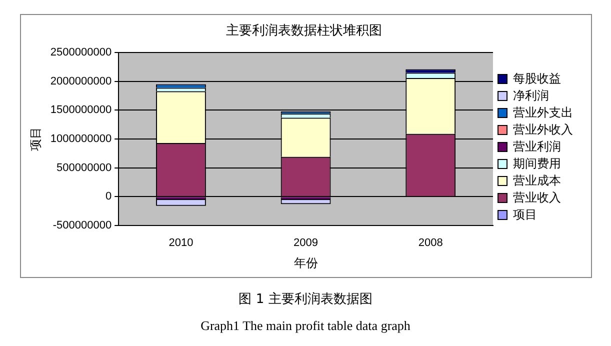 This screenshot has width=611, height=346. Describe the element at coordinates (430, 243) in the screenshot. I see `x-tick-label: 2008` at that location.